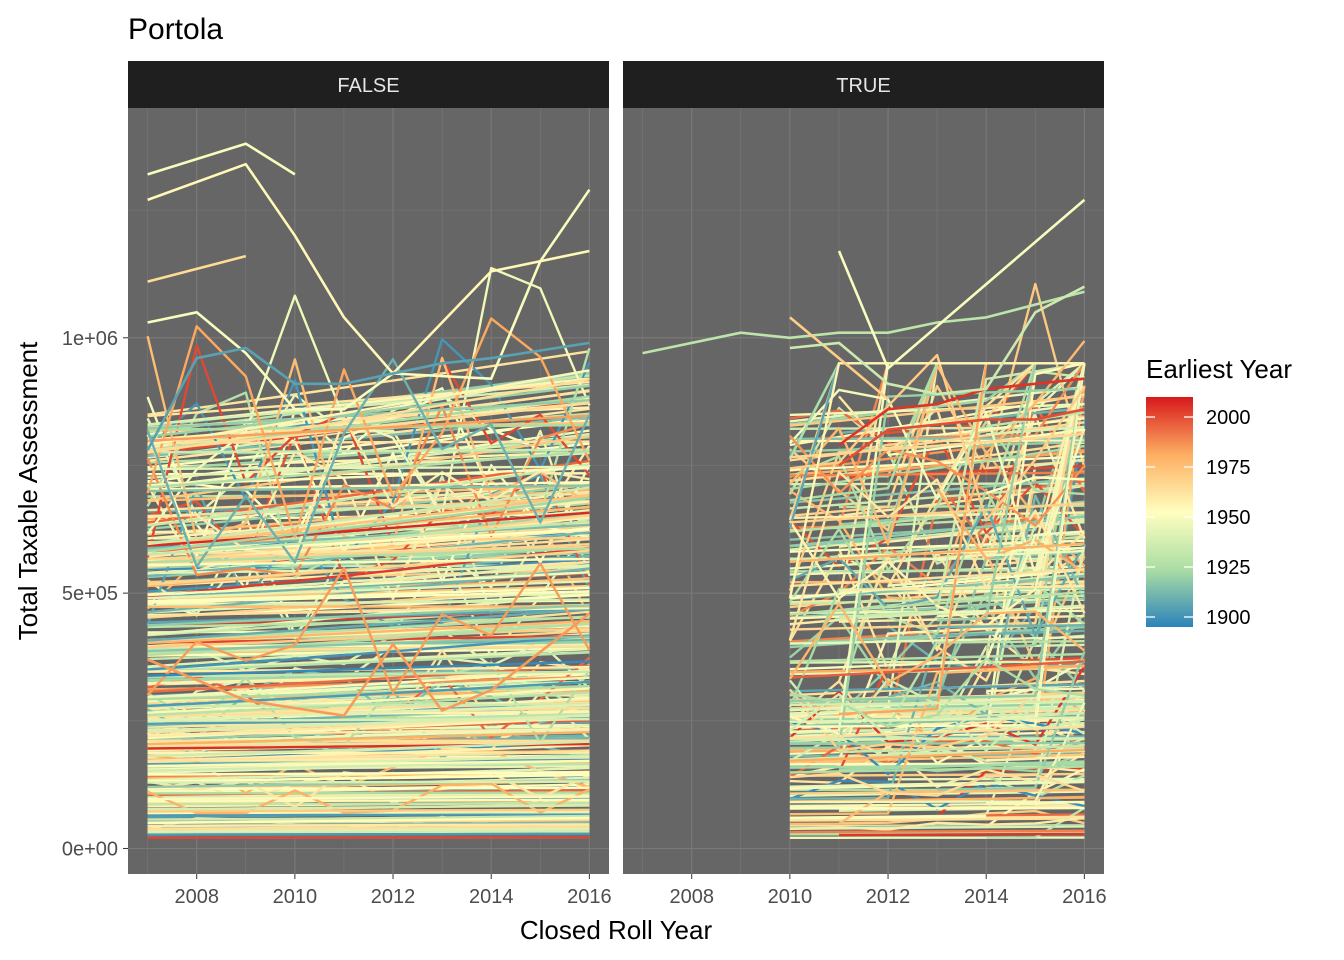  I want to click on y-axis-label: Total Taxable Assessment, so click(28, 490).